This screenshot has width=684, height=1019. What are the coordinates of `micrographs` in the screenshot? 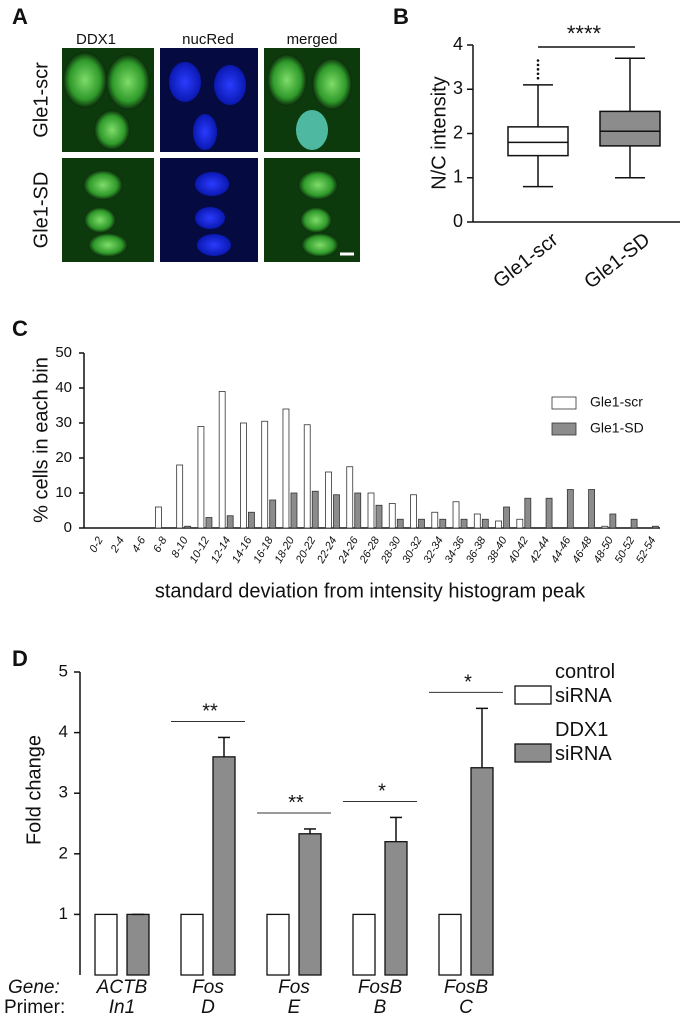 It's located at (211, 155).